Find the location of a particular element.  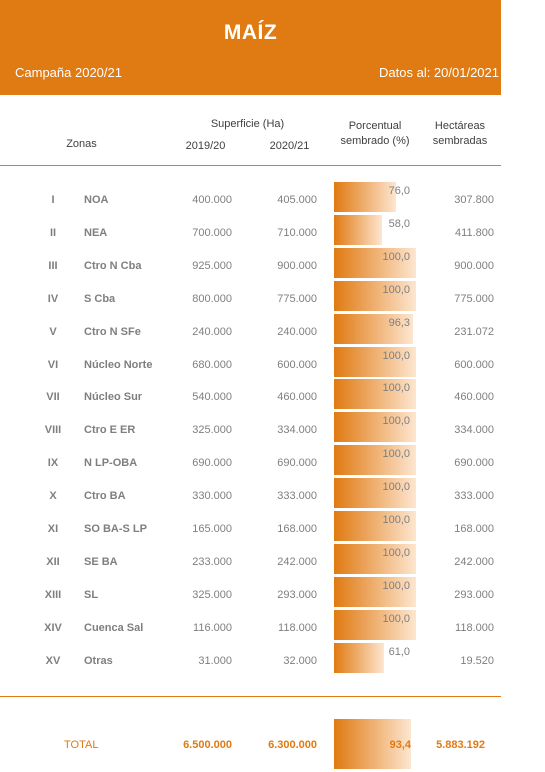

surface-2020: 118.000 is located at coordinates (297, 628).